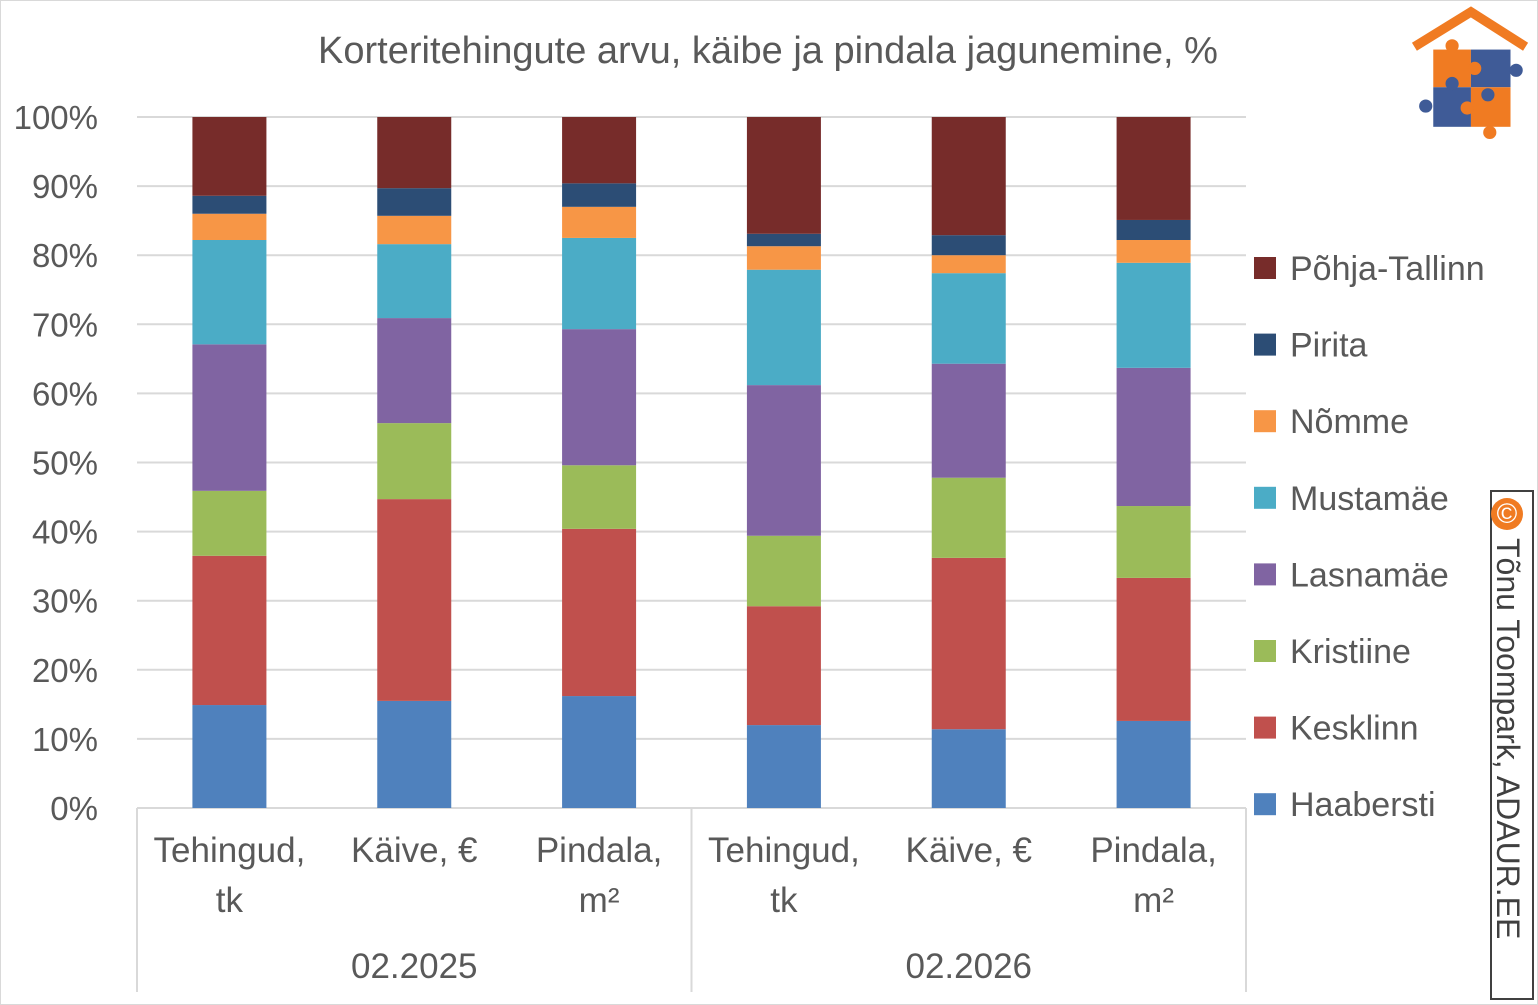 Image resolution: width=1538 pixels, height=1005 pixels. What do you see at coordinates (65, 739) in the screenshot?
I see `y-tick-label: 10%` at bounding box center [65, 739].